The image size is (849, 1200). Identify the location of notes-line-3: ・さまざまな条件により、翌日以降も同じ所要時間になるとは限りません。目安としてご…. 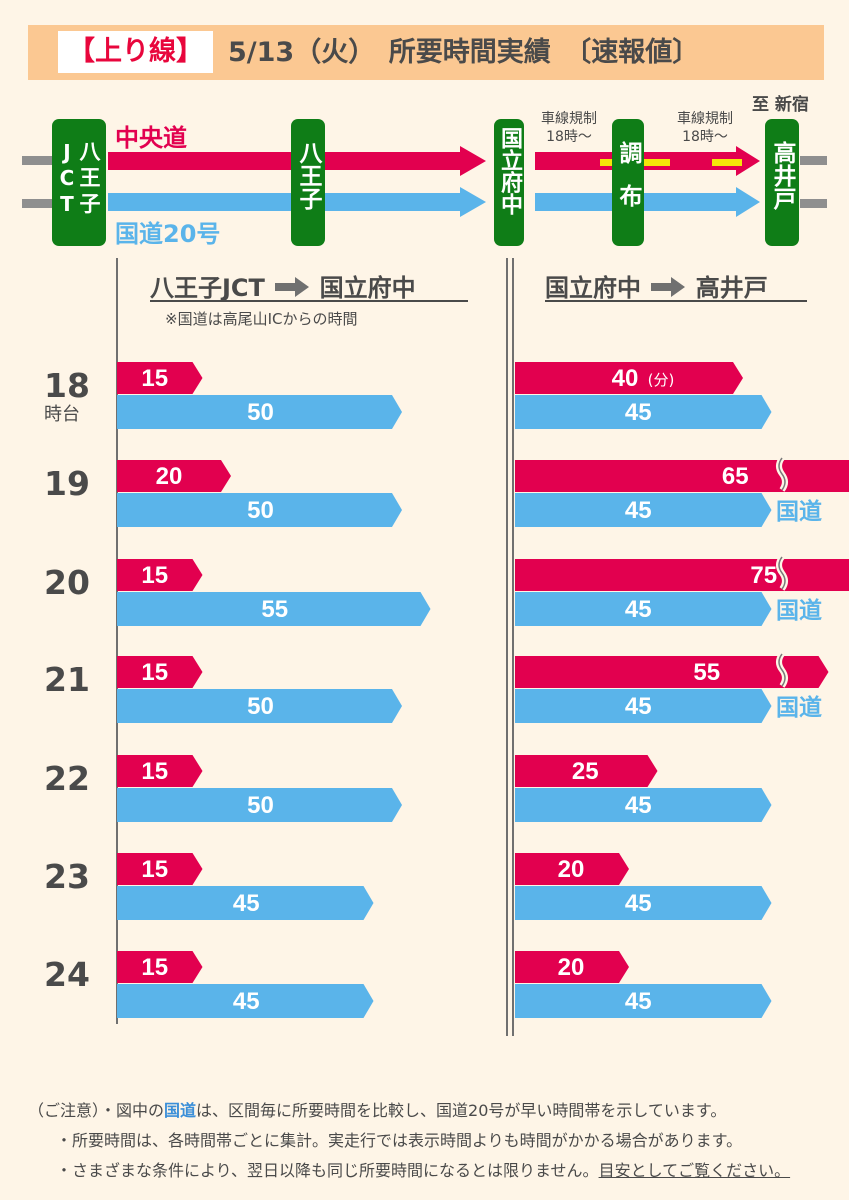
(423, 1169).